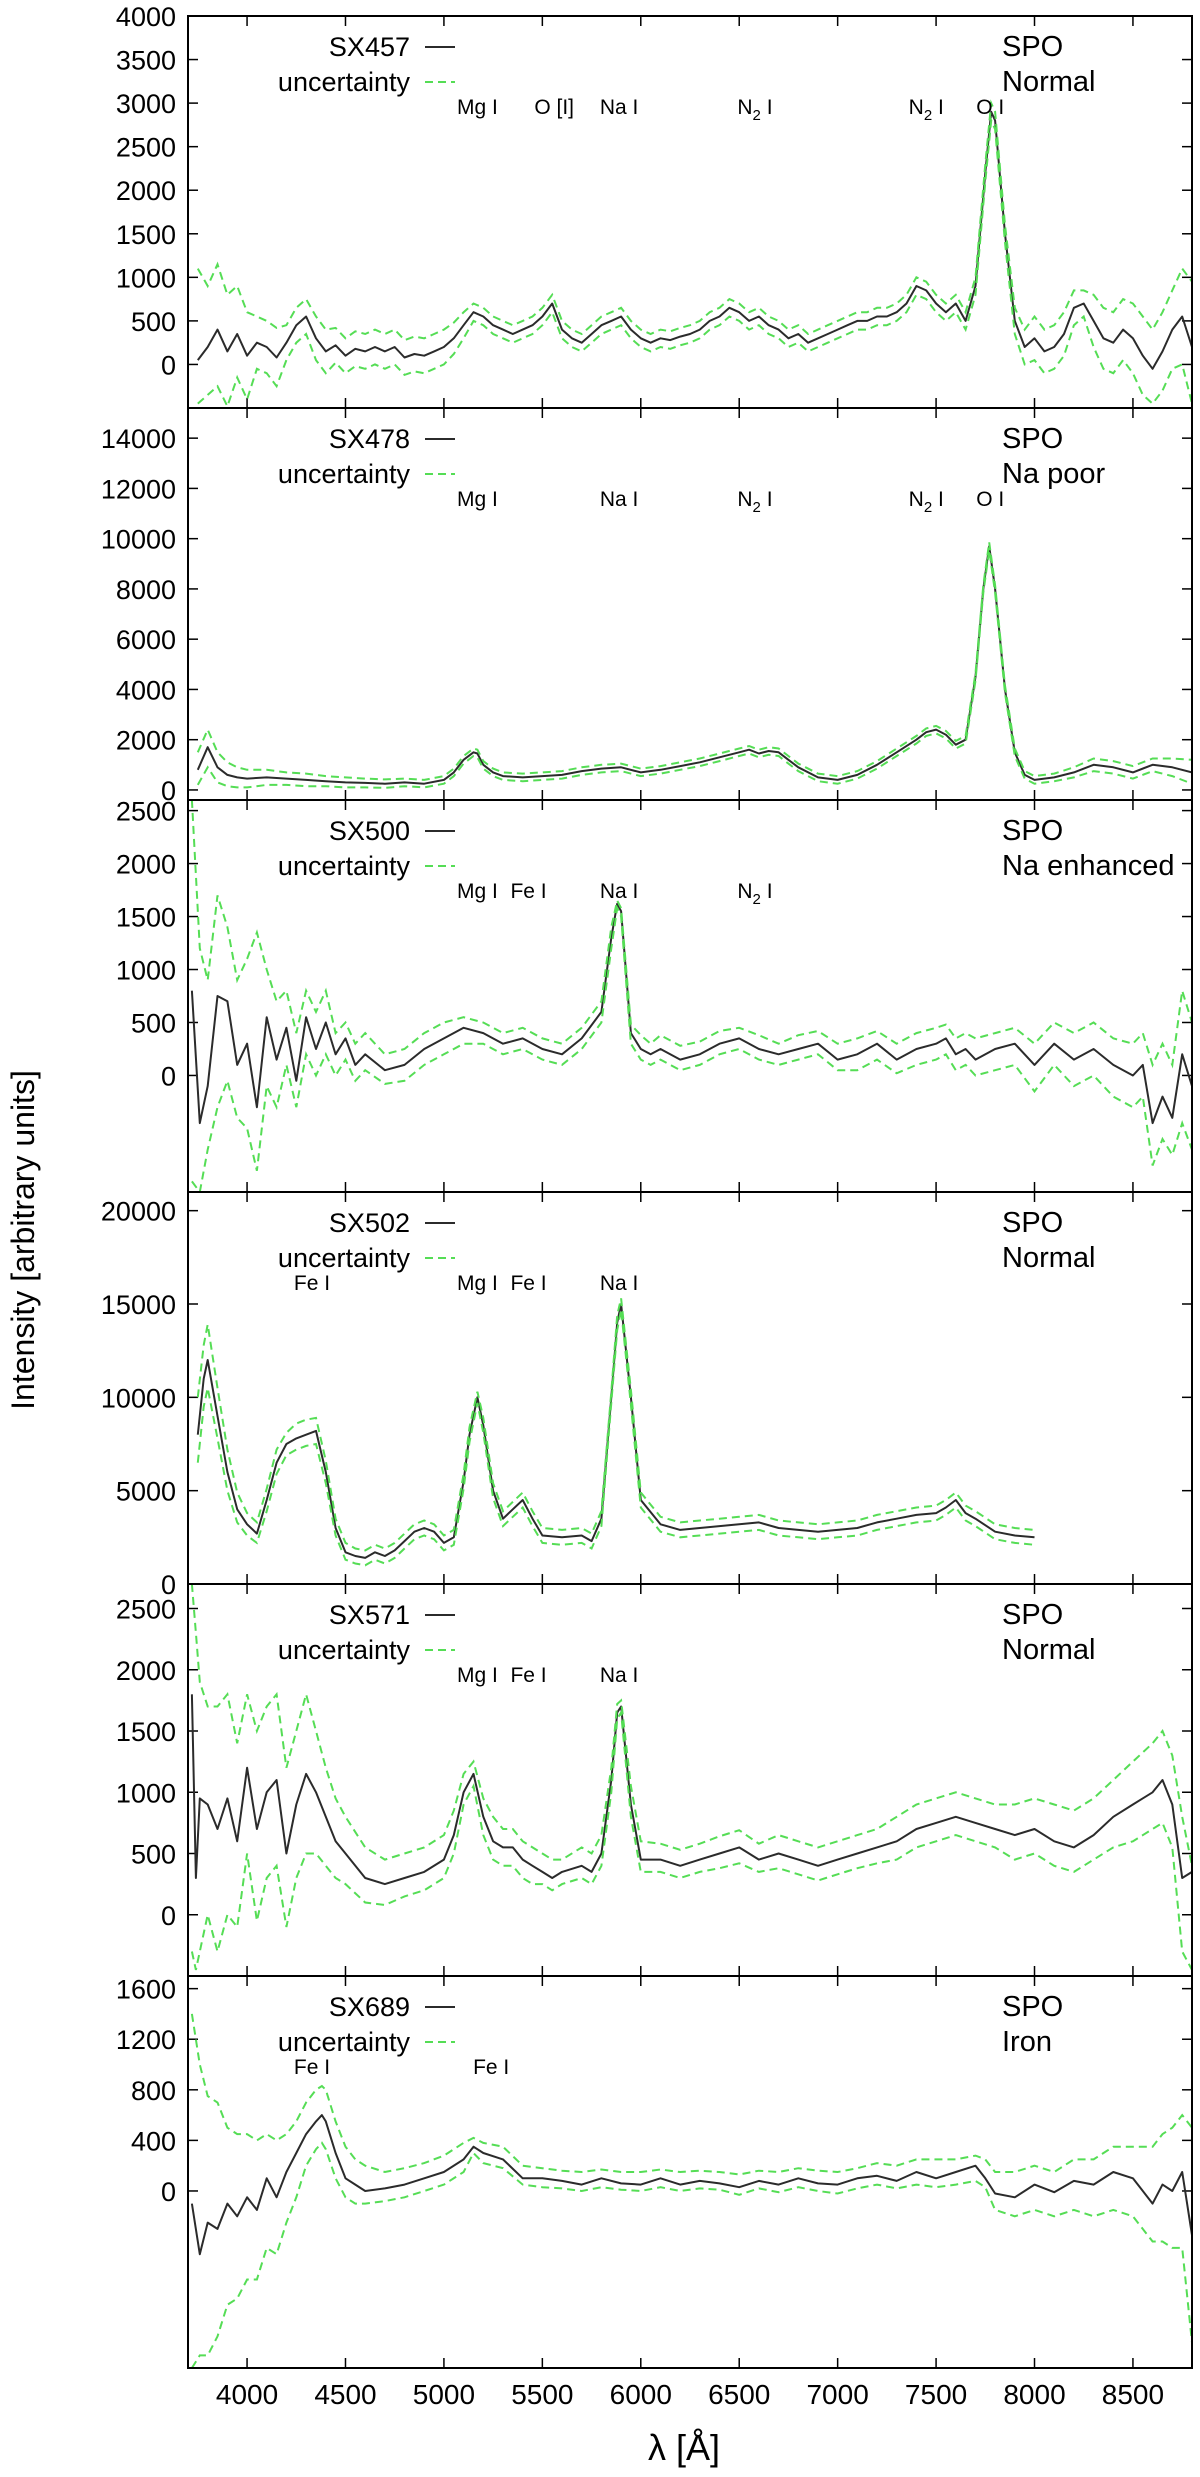  What do you see at coordinates (641, 2394) in the screenshot?
I see `x-tick-label: 6000` at bounding box center [641, 2394].